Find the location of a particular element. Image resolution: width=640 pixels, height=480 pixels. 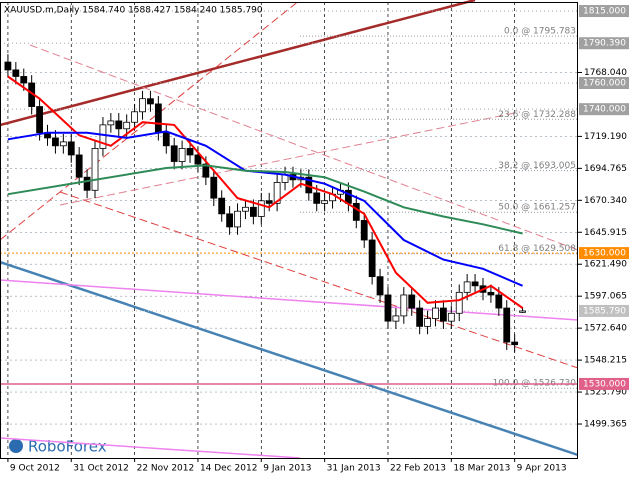

level-label: 1815.000 is located at coordinates (604, 12).